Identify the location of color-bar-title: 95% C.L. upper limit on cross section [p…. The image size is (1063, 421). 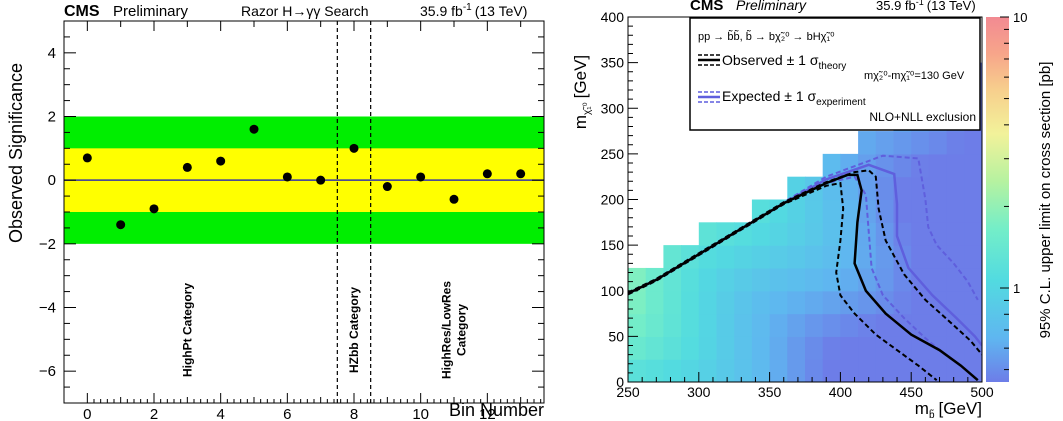
(1045, 200).